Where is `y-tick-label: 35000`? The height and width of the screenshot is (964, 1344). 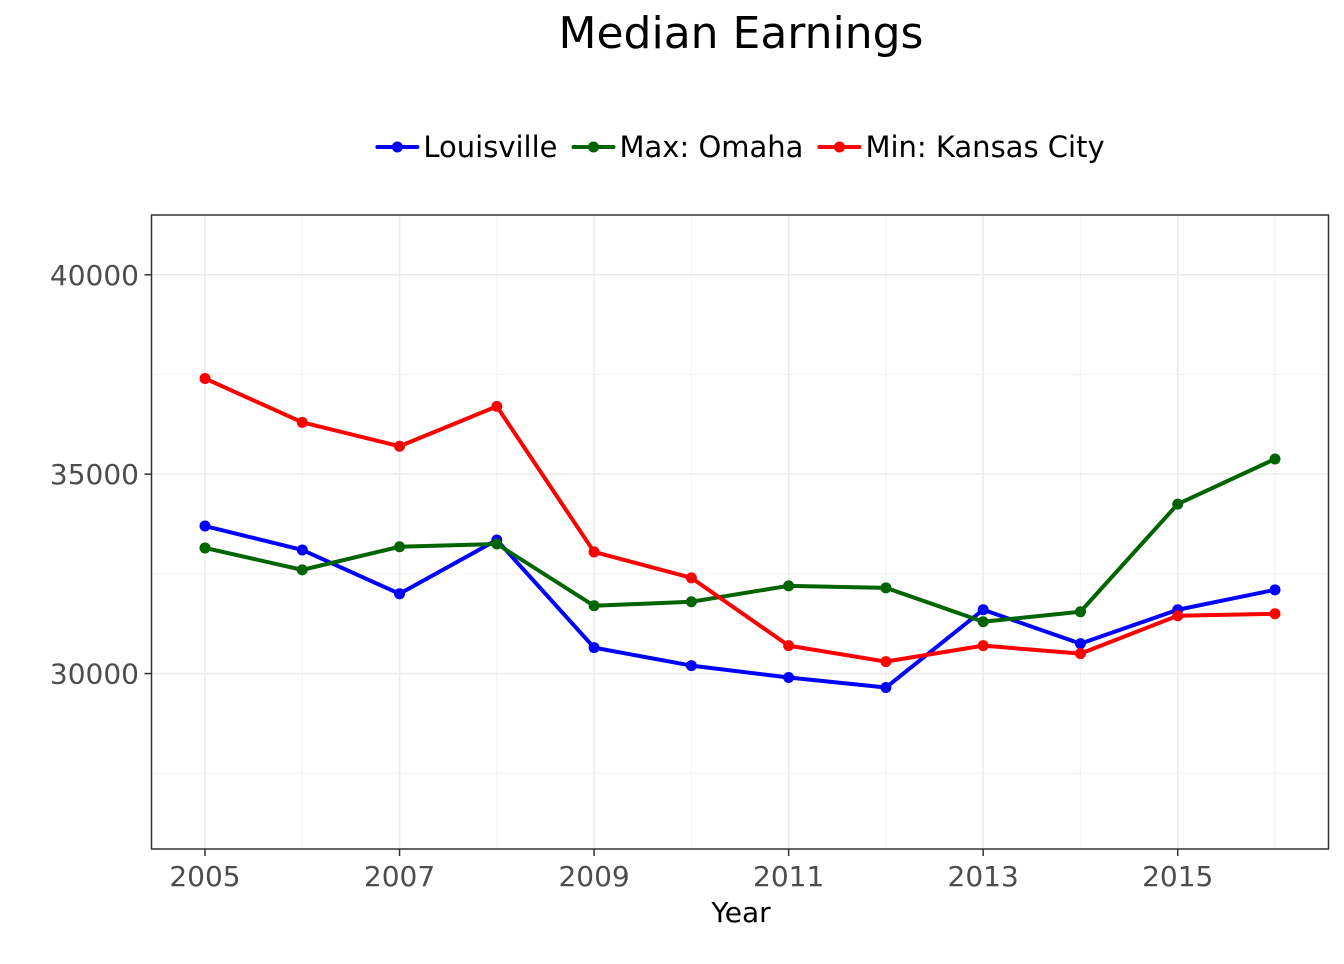 y-tick-label: 35000 is located at coordinates (94, 474).